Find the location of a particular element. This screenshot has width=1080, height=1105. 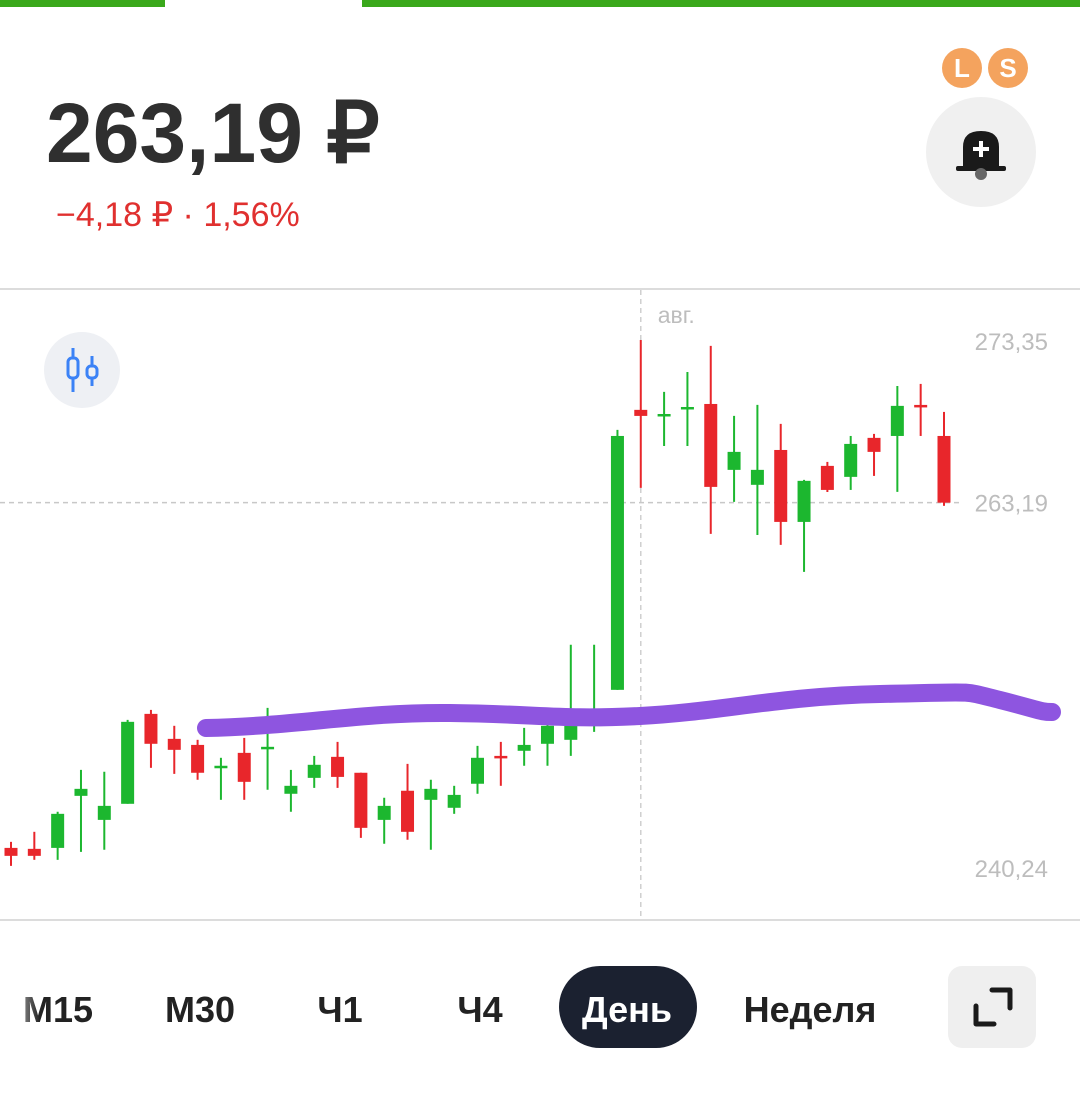

chart-type-button is located at coordinates (82, 370).